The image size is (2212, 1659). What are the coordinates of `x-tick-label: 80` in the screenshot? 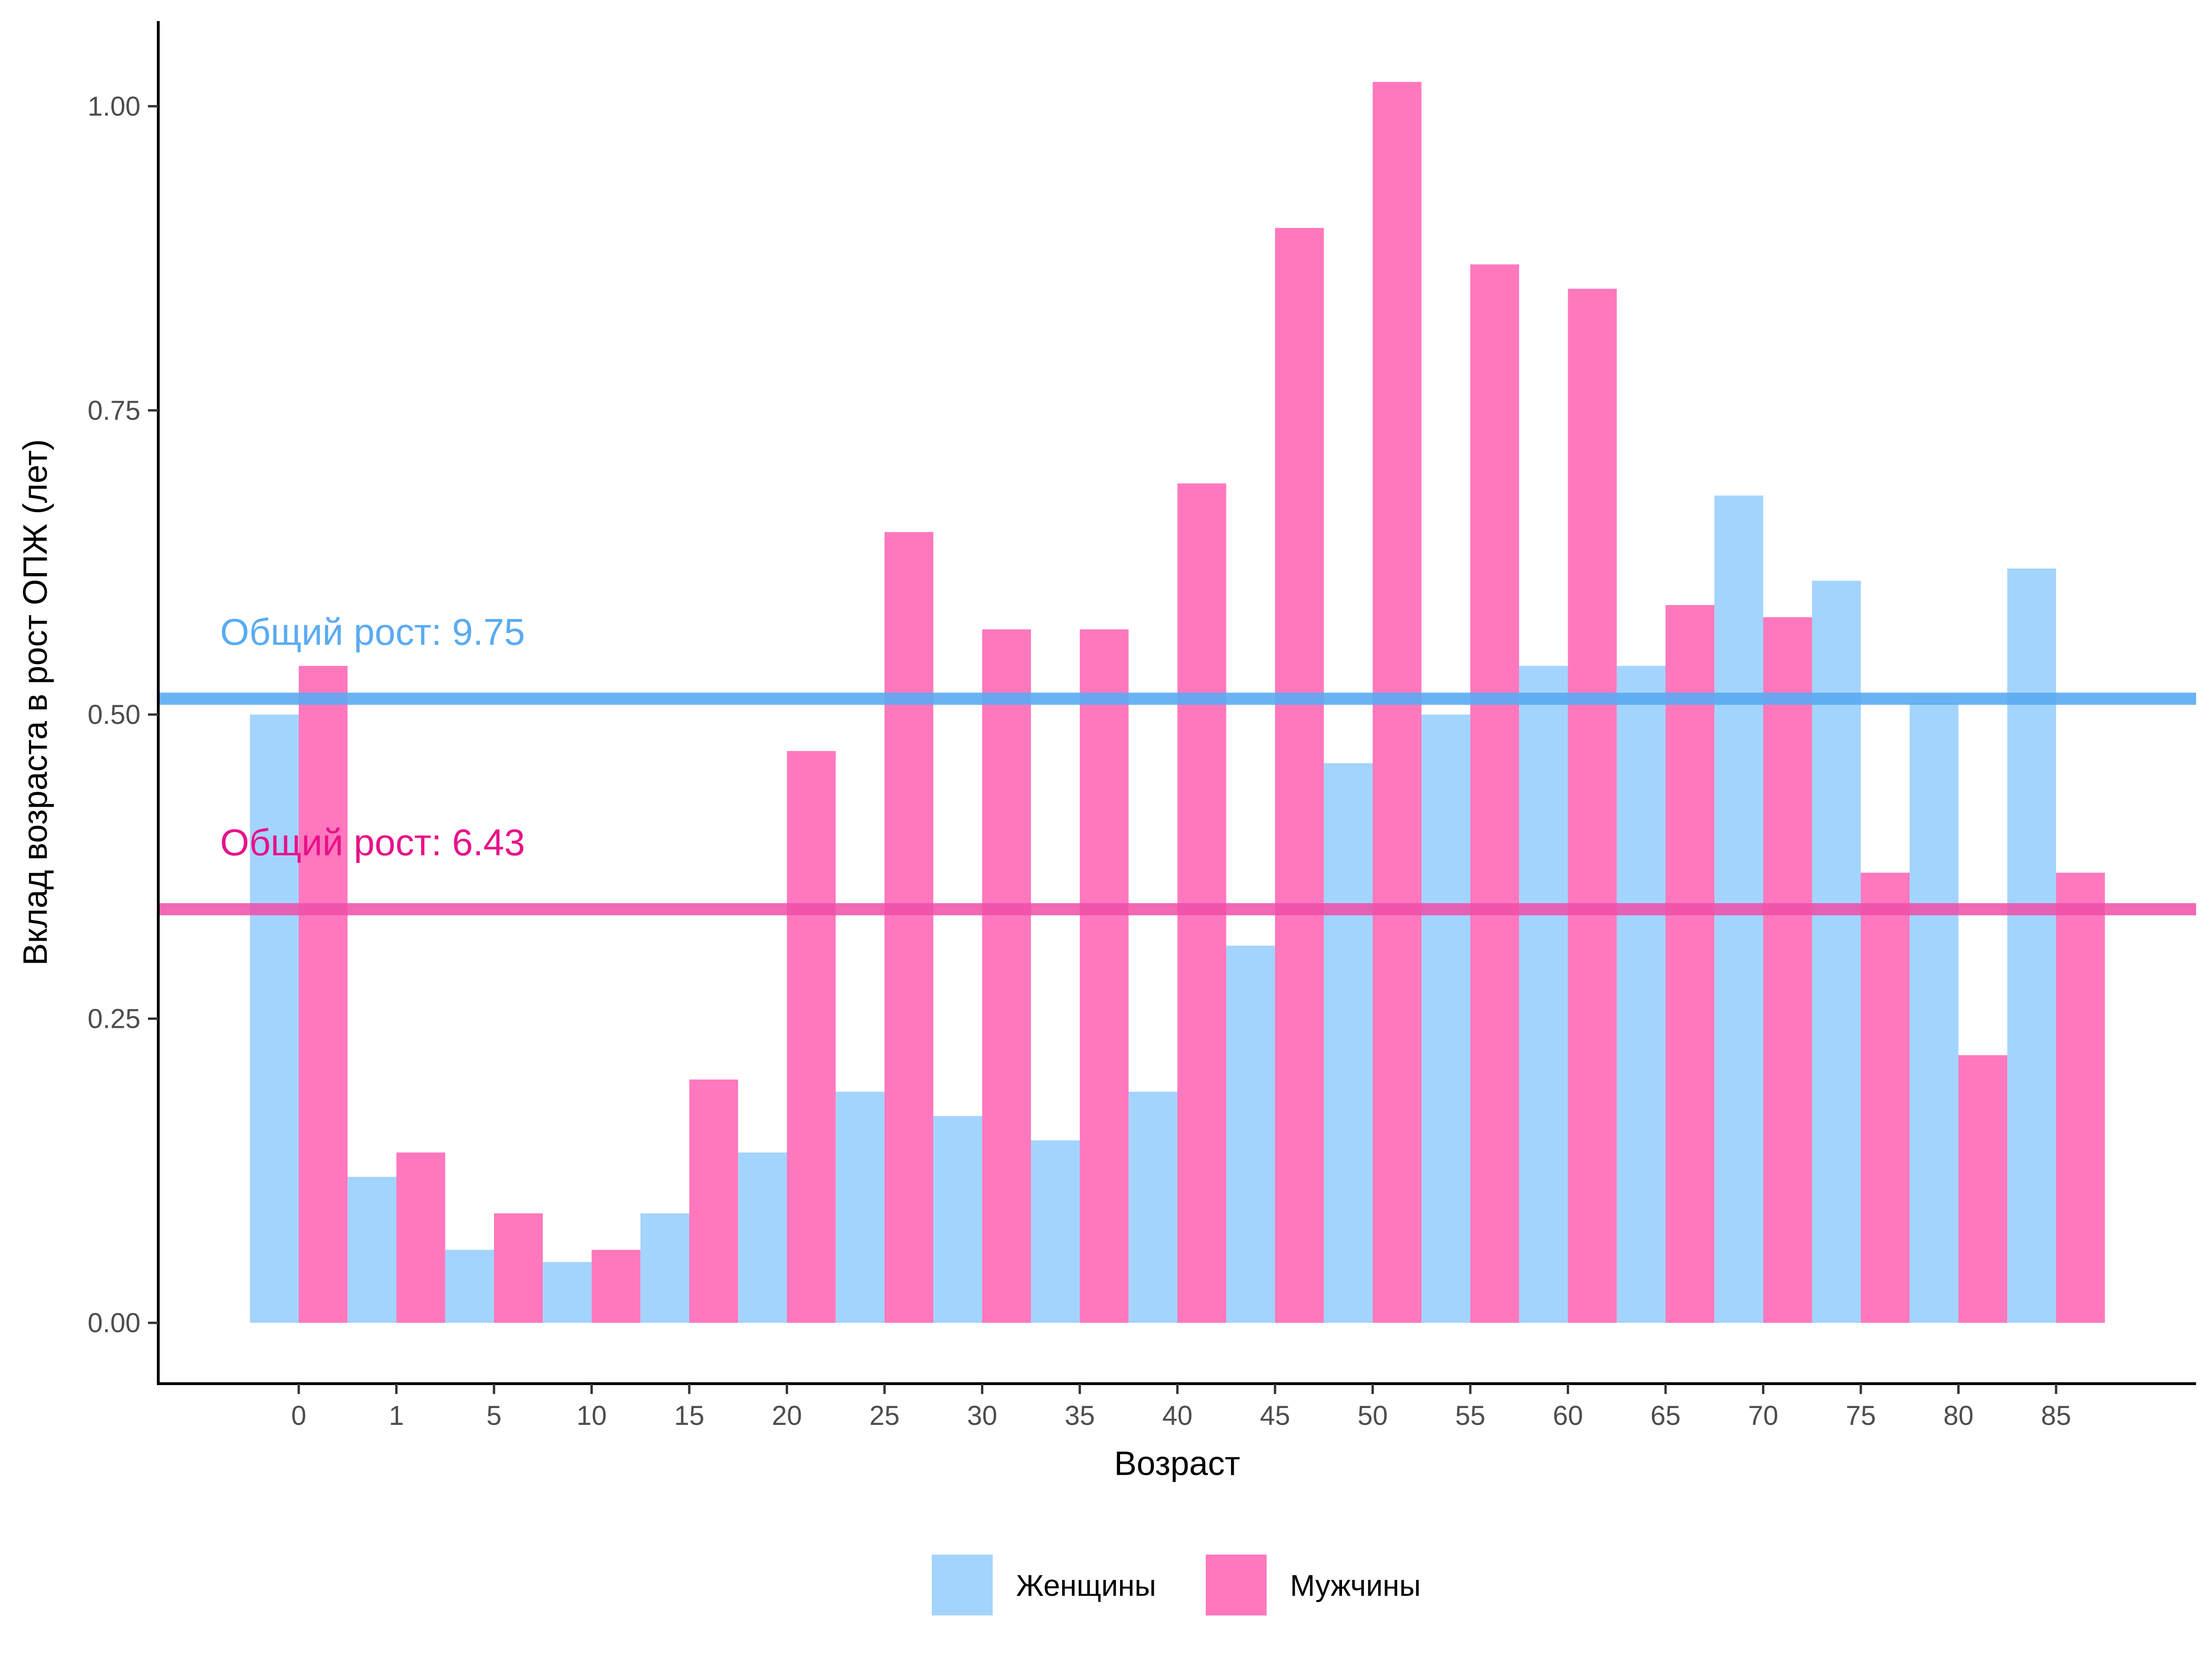 It's located at (1959, 1416).